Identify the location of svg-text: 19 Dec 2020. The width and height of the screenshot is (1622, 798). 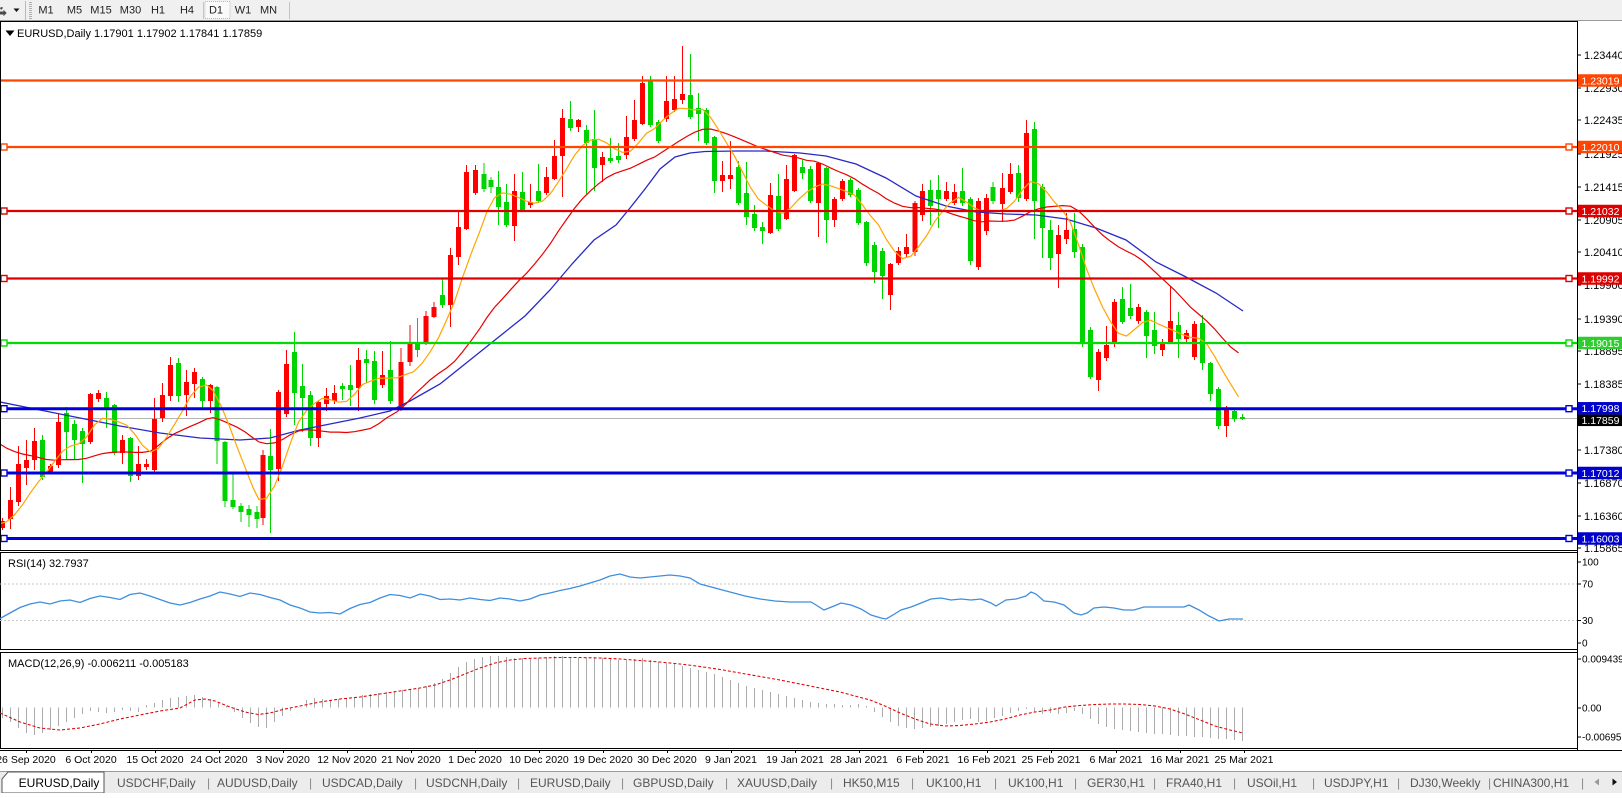
(603, 760).